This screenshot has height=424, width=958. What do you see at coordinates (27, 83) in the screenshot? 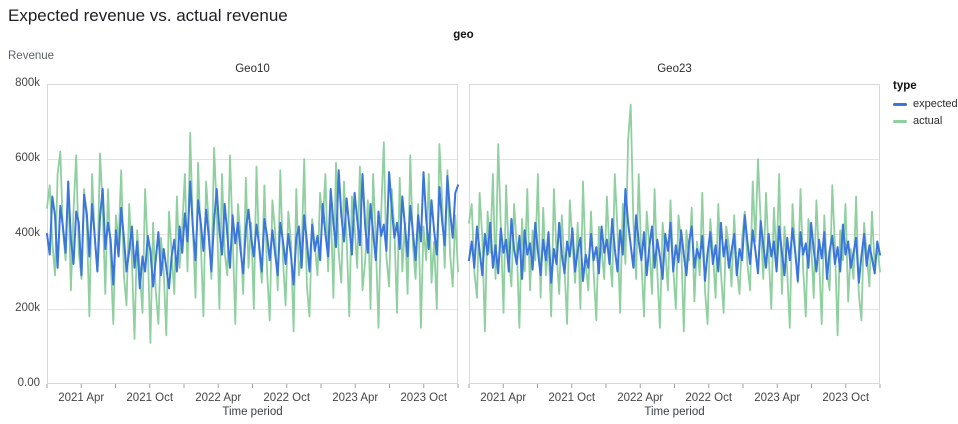
I see `y-tick-label: 800k` at bounding box center [27, 83].